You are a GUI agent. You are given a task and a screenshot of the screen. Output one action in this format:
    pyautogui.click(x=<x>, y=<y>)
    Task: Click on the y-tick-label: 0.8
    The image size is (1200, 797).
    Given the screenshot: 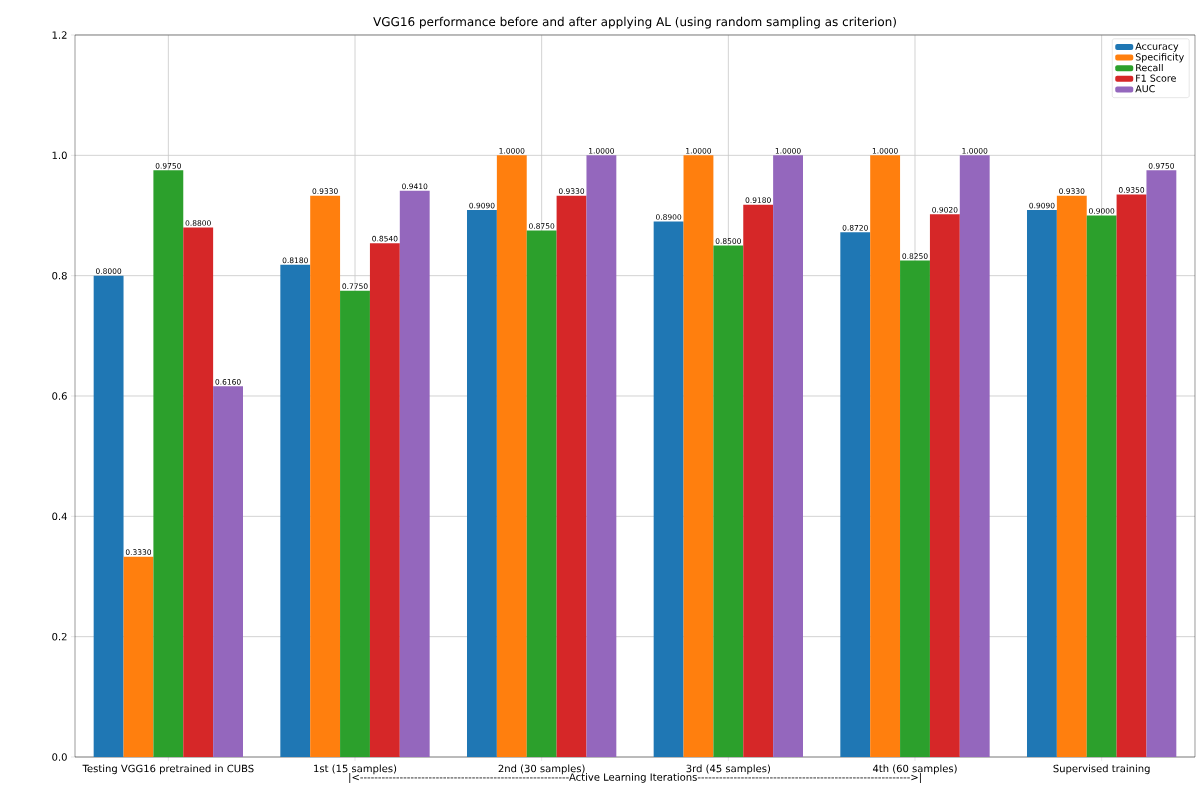 What is the action you would take?
    pyautogui.click(x=59, y=275)
    